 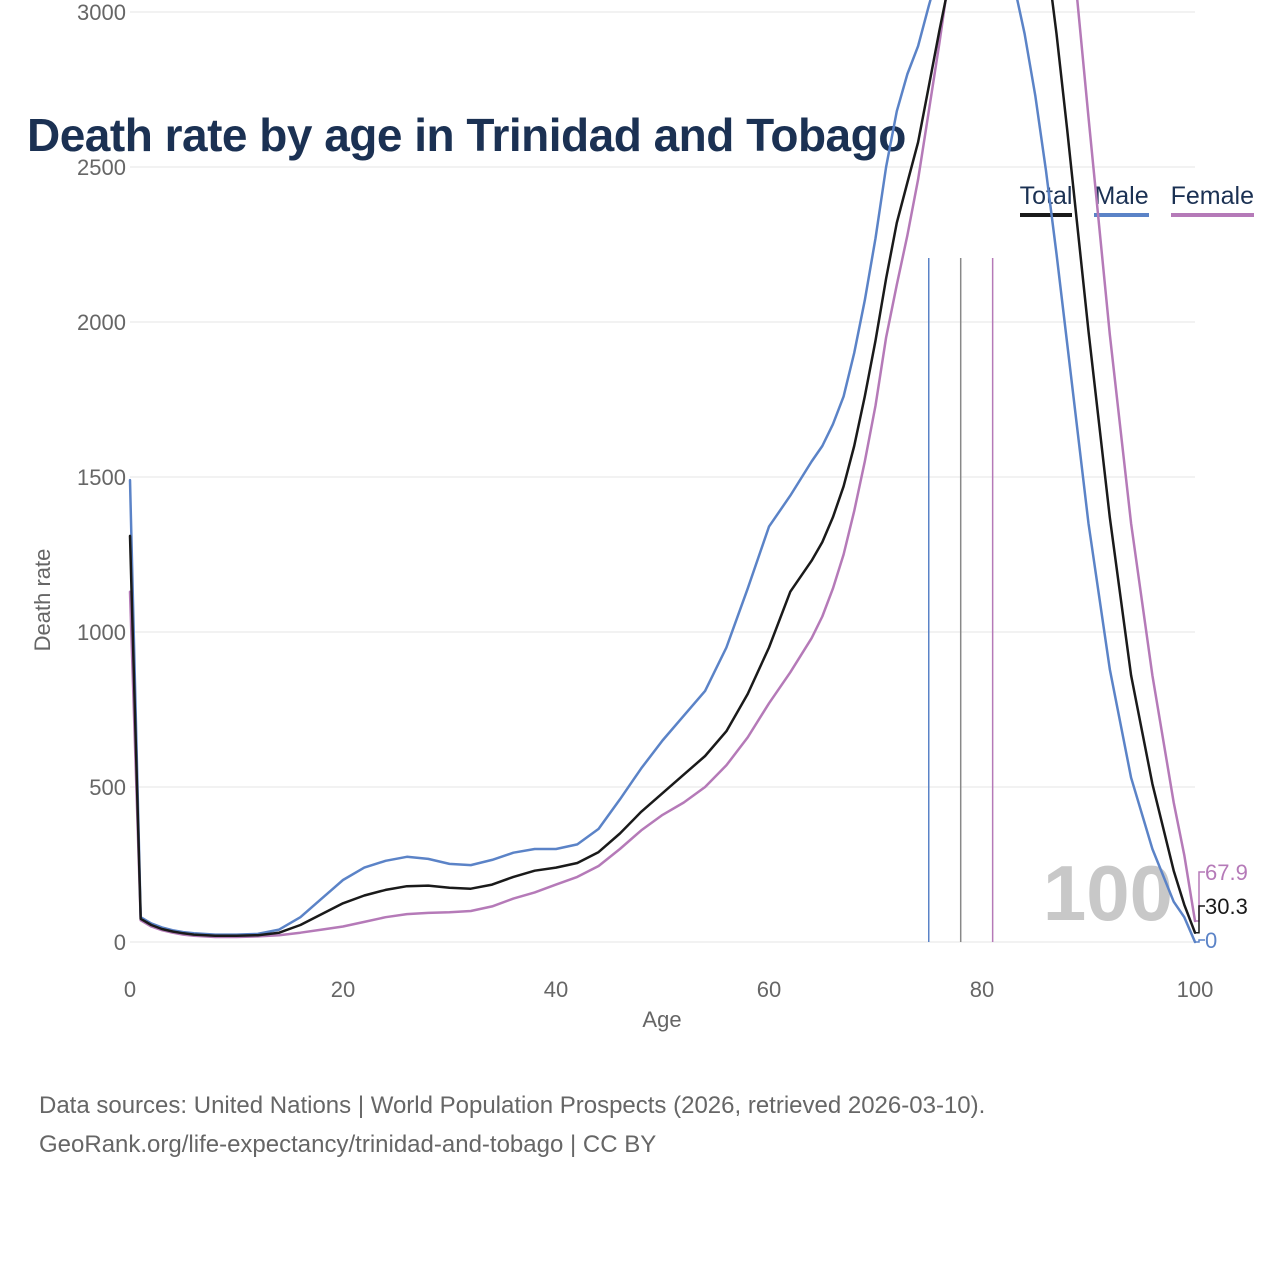 I want to click on y-axis-ticks: 05001000150020002500300035004000, so click(x=101, y=477).